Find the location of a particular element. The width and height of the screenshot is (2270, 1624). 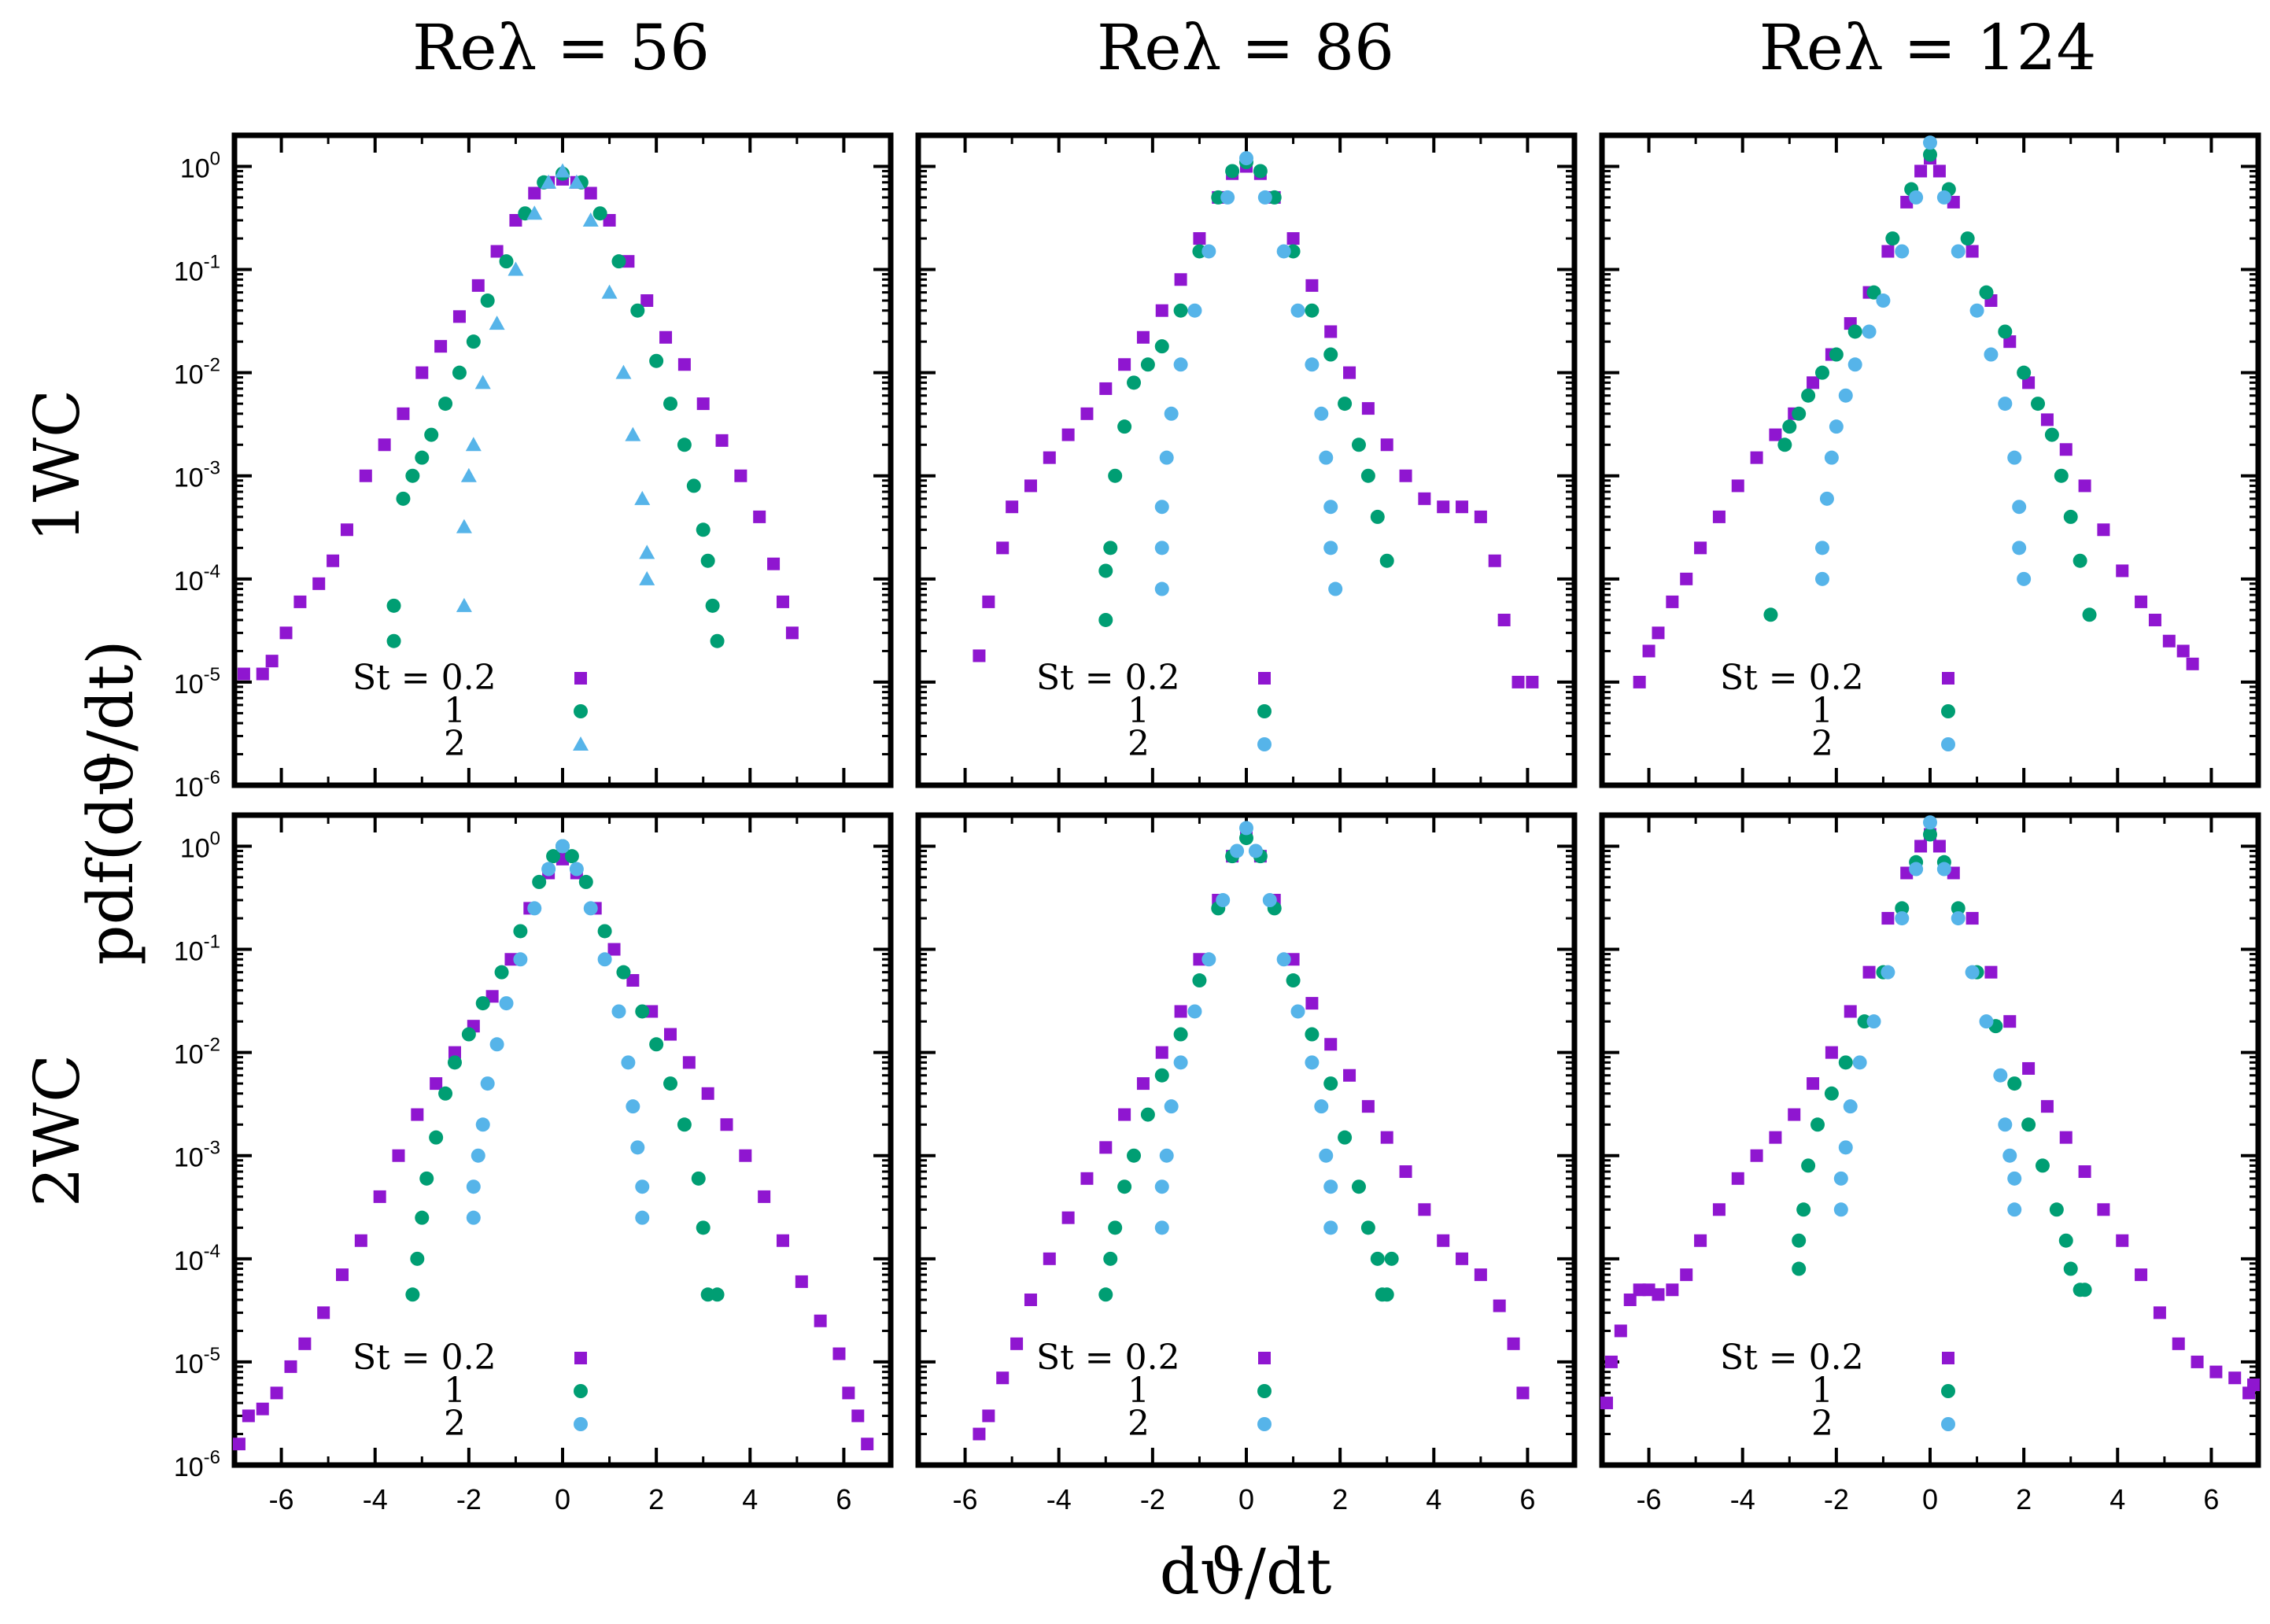

legend-label: 1 is located at coordinates (1139, 1391).